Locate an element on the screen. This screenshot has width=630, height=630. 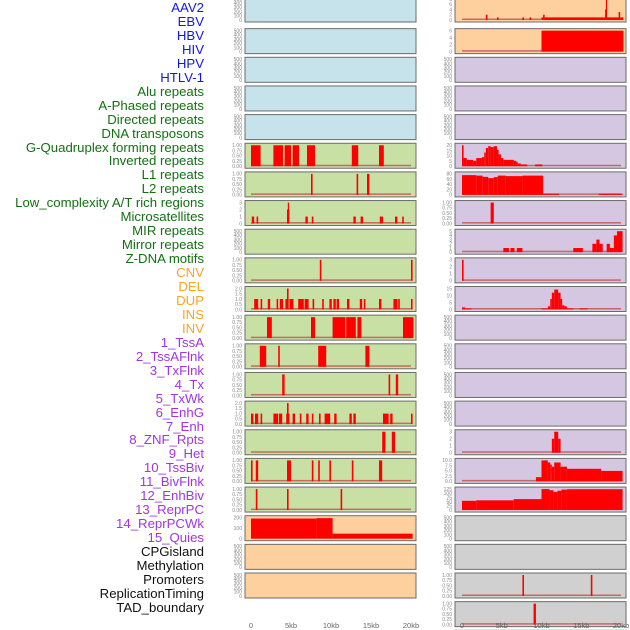
track-label: Low_complexity A/T rich regions is located at coordinates (109, 203).